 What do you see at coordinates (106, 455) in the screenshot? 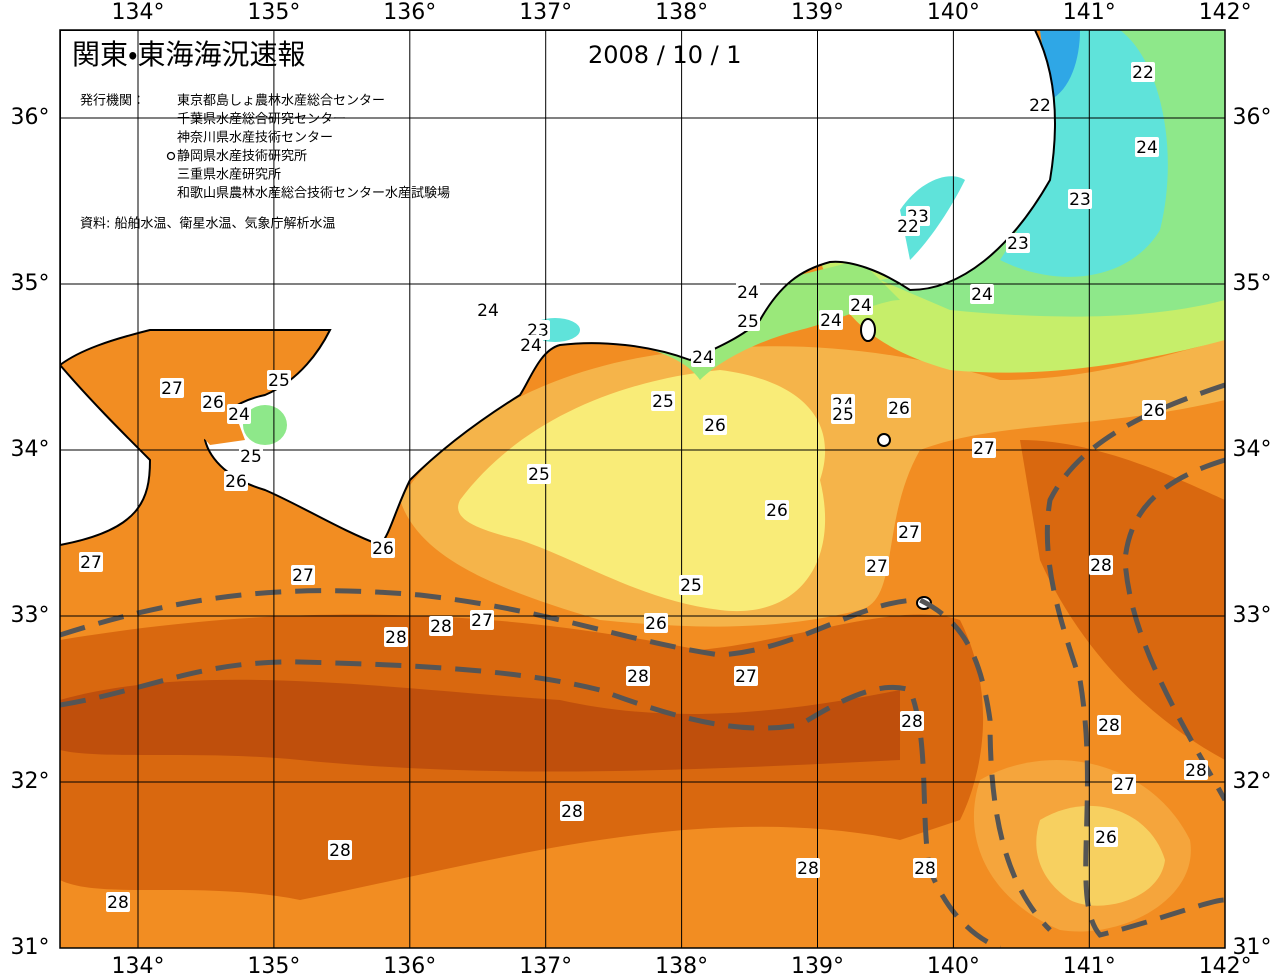
I see `land-shikoku` at bounding box center [106, 455].